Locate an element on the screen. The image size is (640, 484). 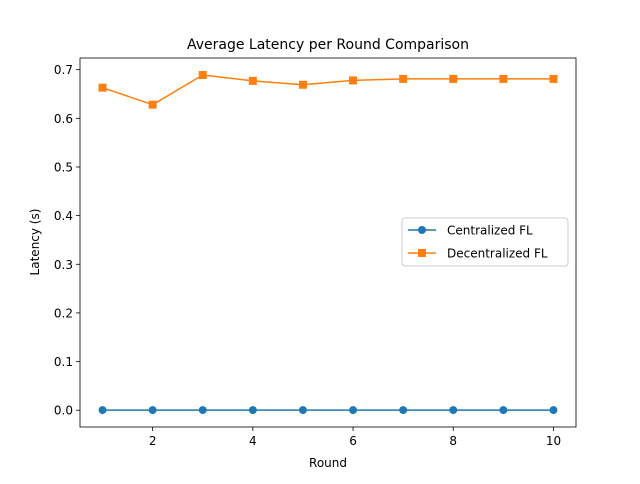
y-axis-label: Latency (s) is located at coordinates (35, 242).